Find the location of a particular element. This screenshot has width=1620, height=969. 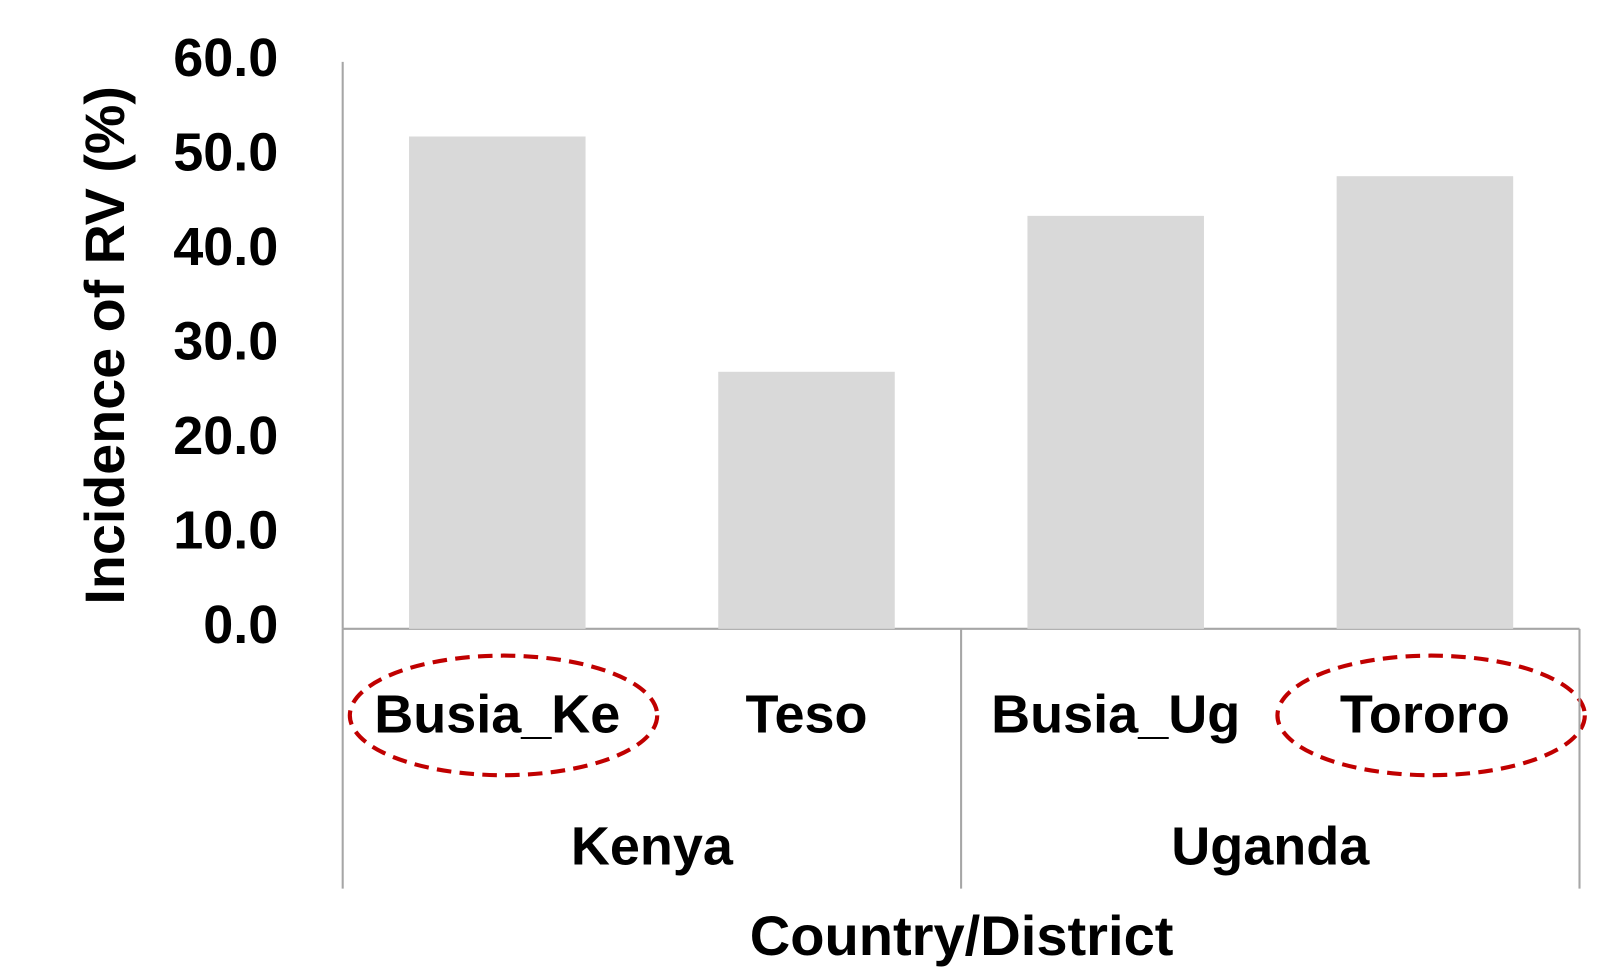

x-tick-label: Busia_Ke is located at coordinates (497, 715).